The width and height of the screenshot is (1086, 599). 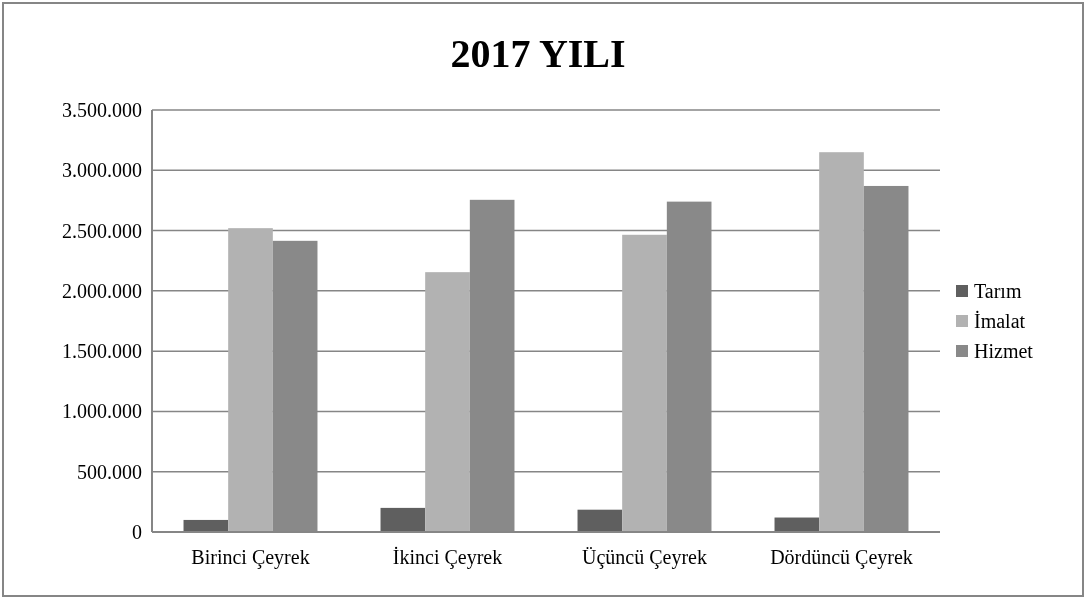 What do you see at coordinates (102, 170) in the screenshot?
I see `y-tick-label: 3.000.000` at bounding box center [102, 170].